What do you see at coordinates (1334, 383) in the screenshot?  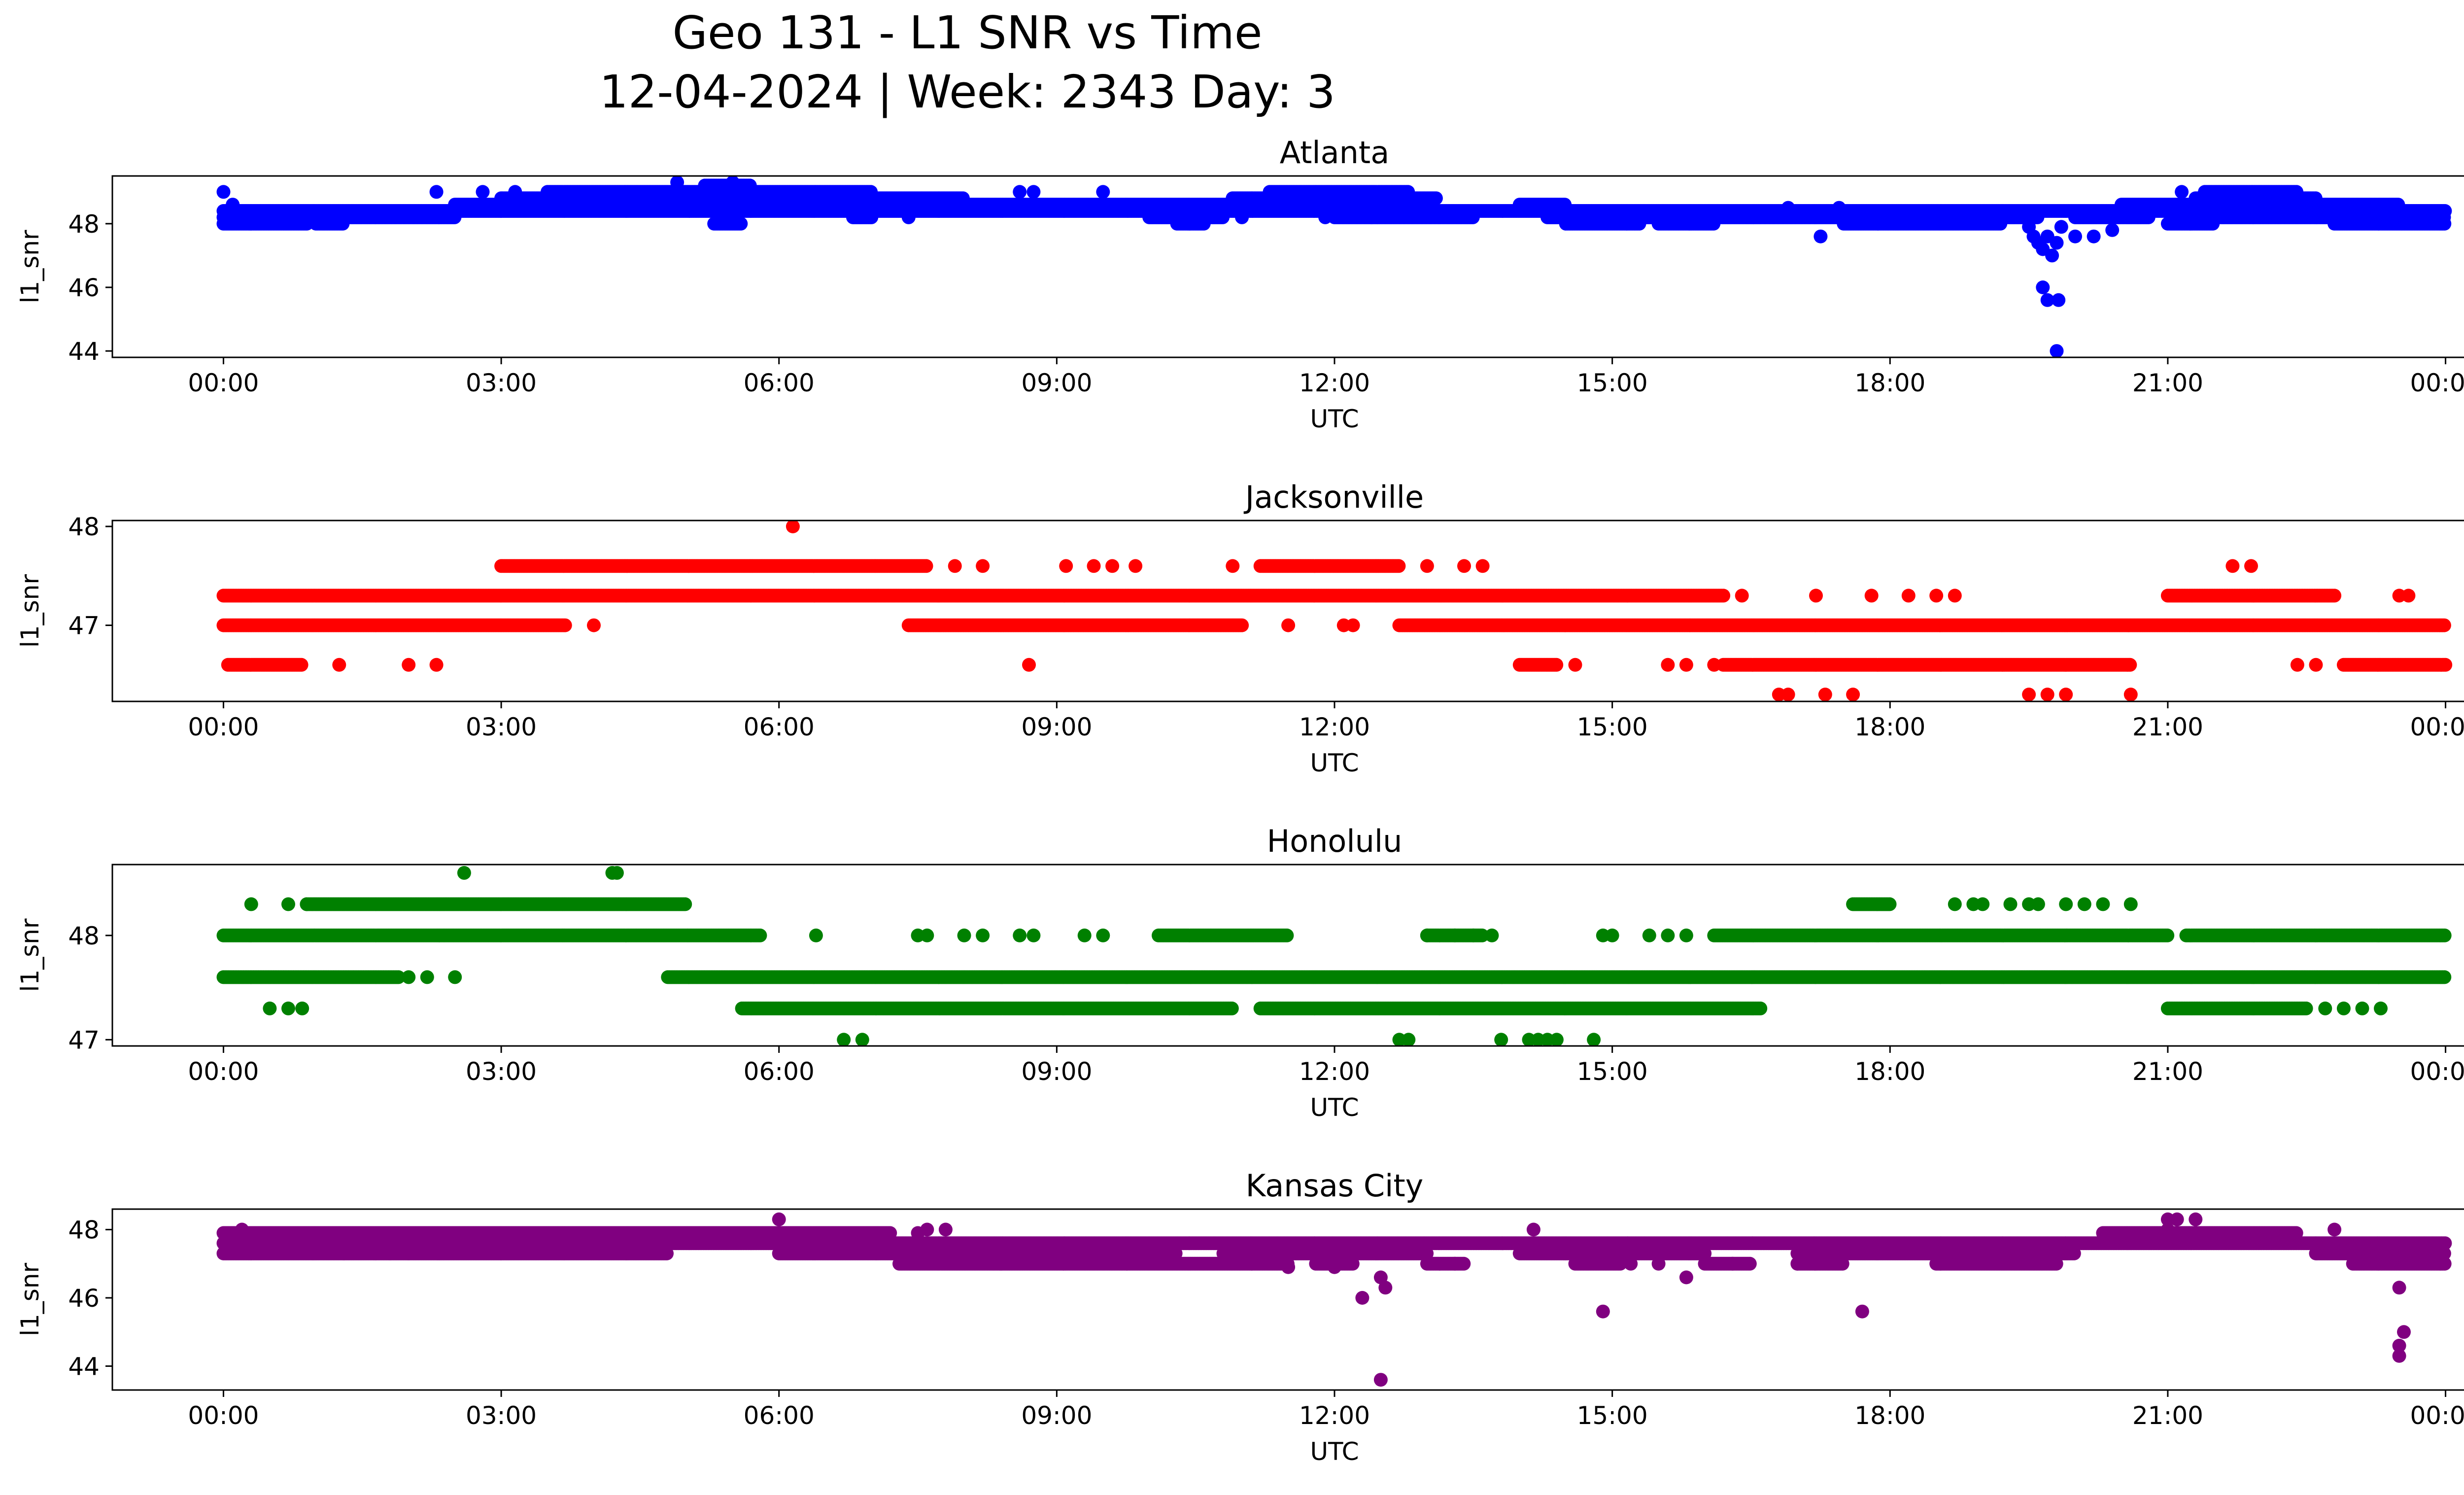 I see `x-tick-label: 12:00` at bounding box center [1334, 383].